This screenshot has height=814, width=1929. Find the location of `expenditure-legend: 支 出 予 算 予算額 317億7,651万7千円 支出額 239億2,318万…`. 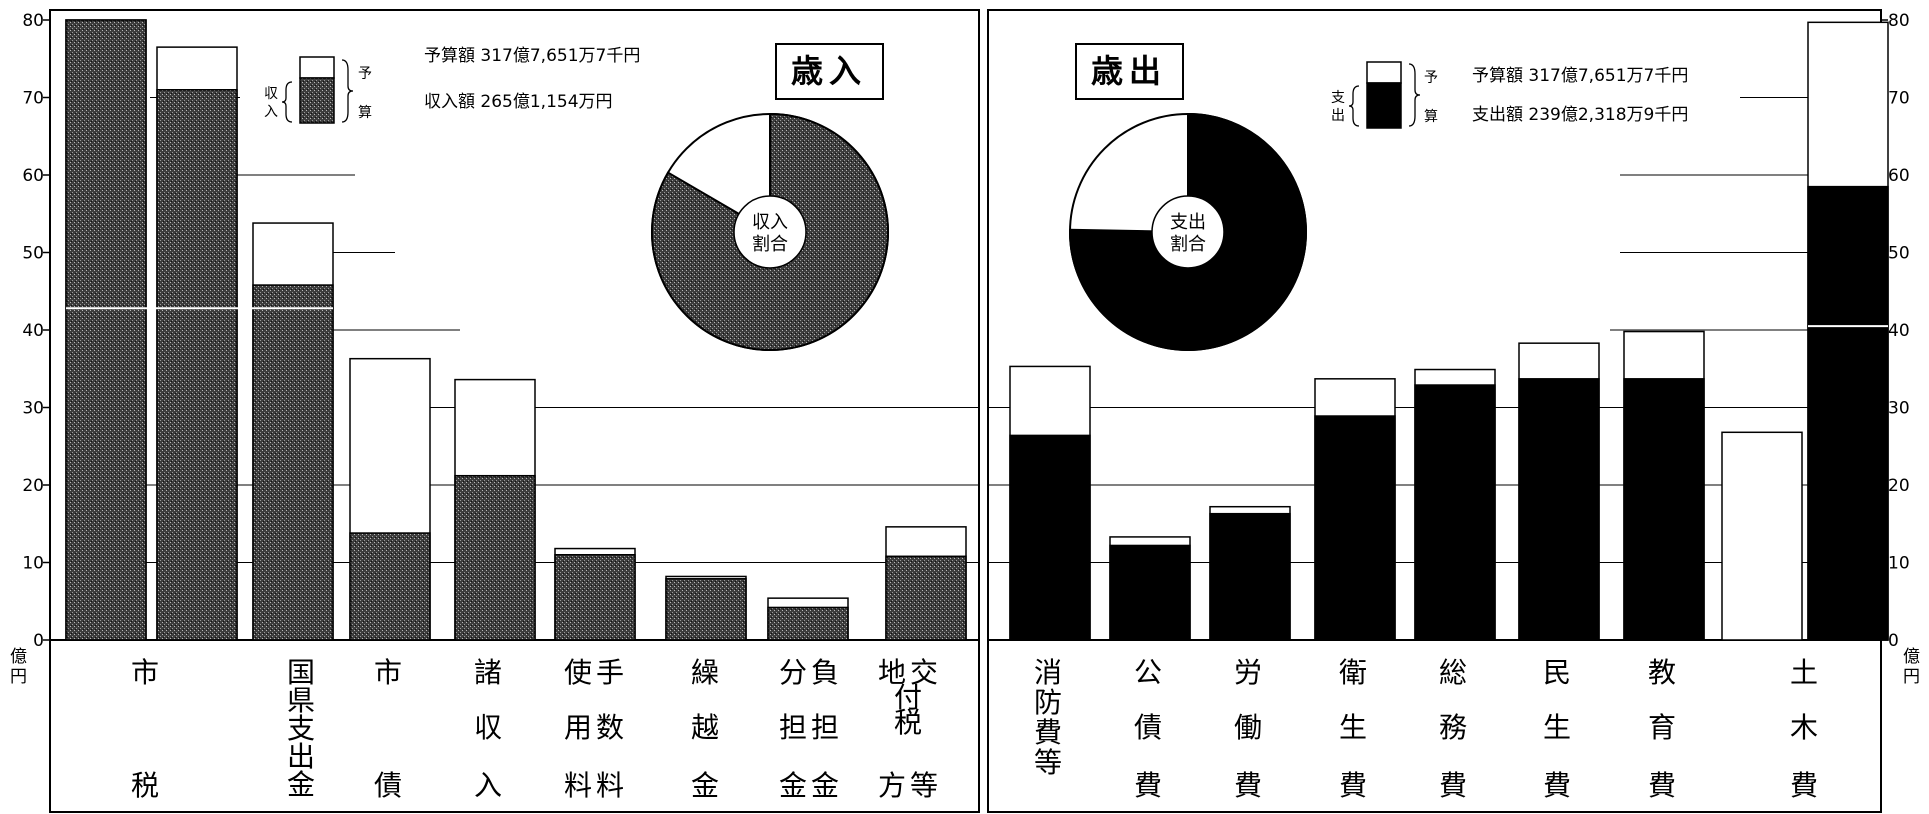

expenditure-legend: 支 出 予 算 予算額 317億7,651万7千円 支出額 239億2,318万… is located at coordinates (1509, 95).